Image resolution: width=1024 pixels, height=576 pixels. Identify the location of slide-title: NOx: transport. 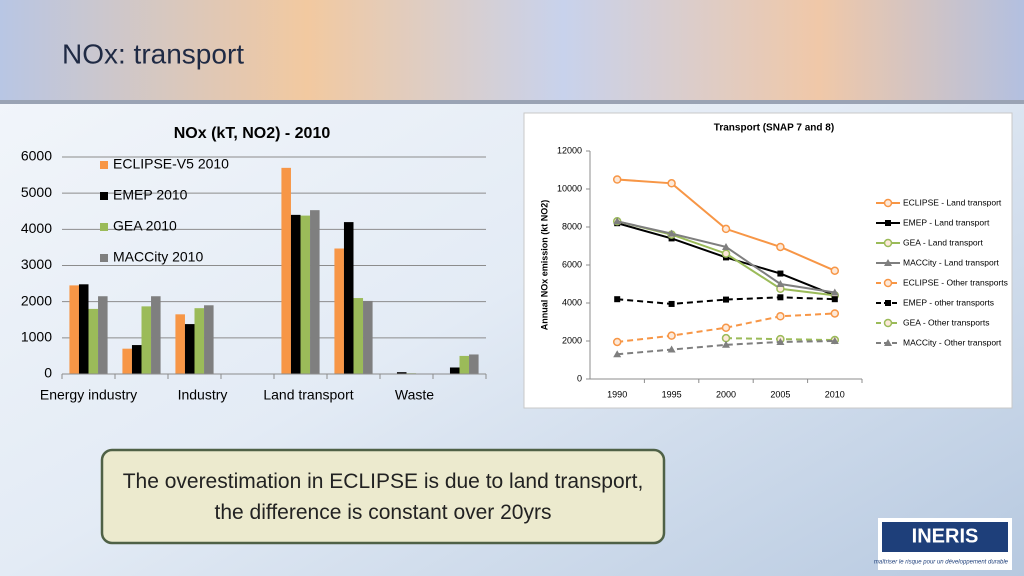
(153, 53).